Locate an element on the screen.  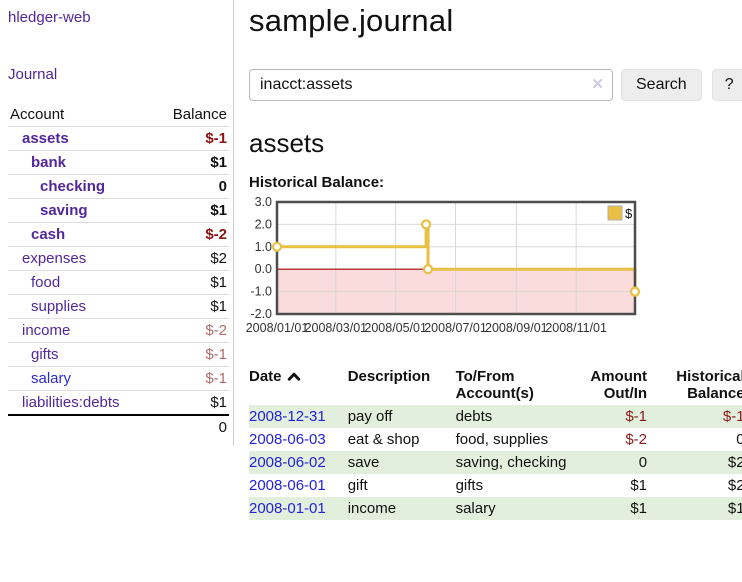
search-input is located at coordinates (431, 84).